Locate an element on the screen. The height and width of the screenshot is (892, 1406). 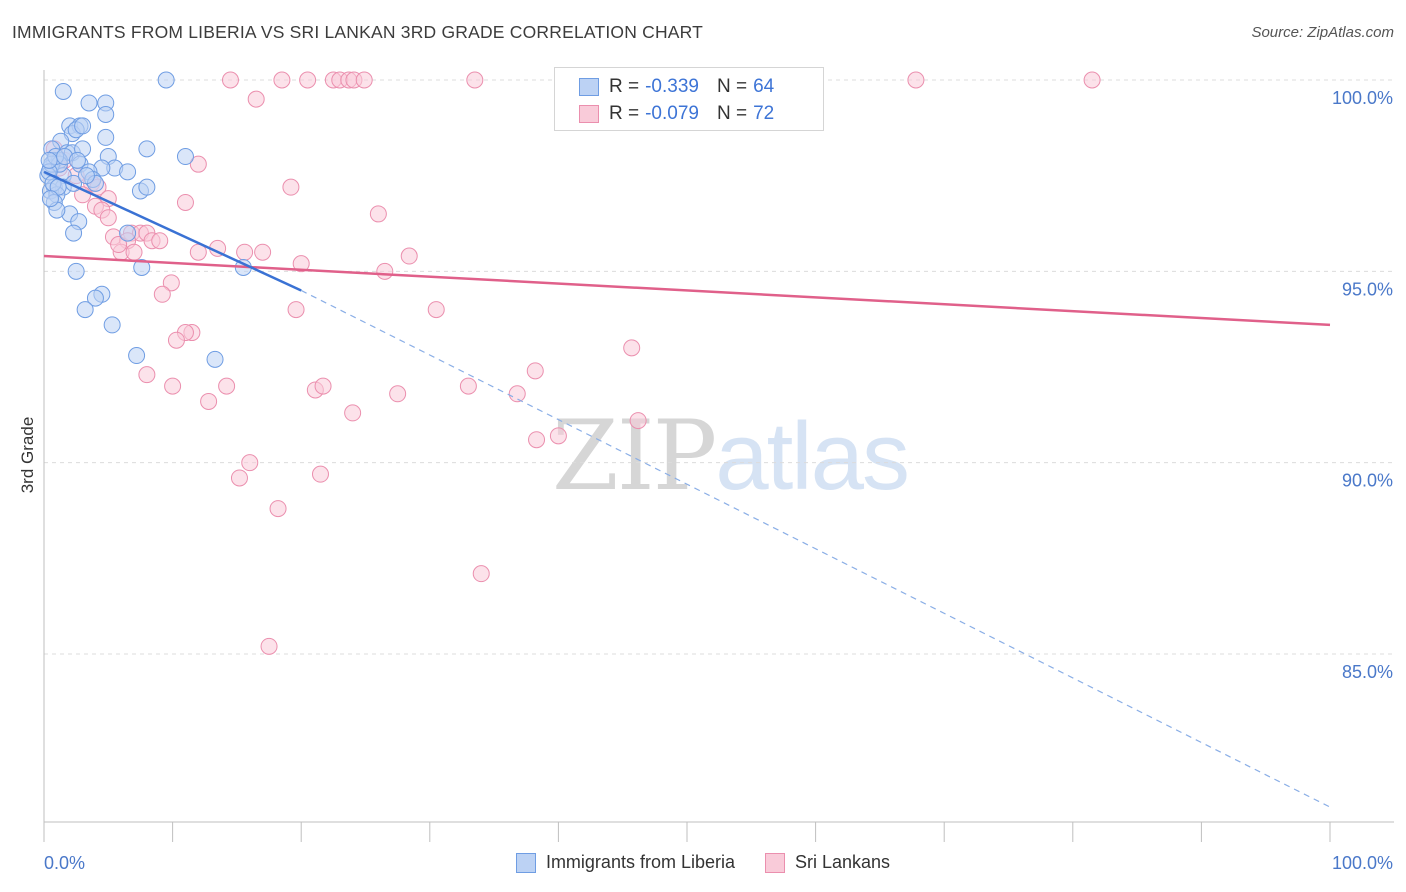
stats-legend-row-srilanka: R = -0.079 N = 72 is located at coordinates (676, 114).